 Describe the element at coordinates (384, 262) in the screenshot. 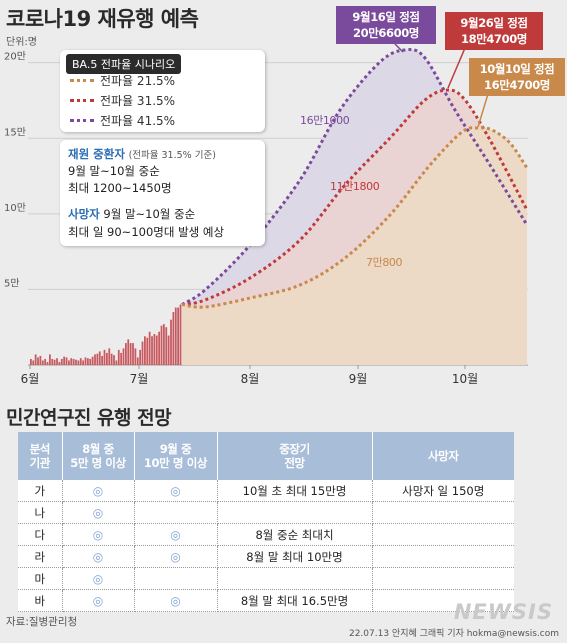

I see `mid-value-label: 7만800` at that location.